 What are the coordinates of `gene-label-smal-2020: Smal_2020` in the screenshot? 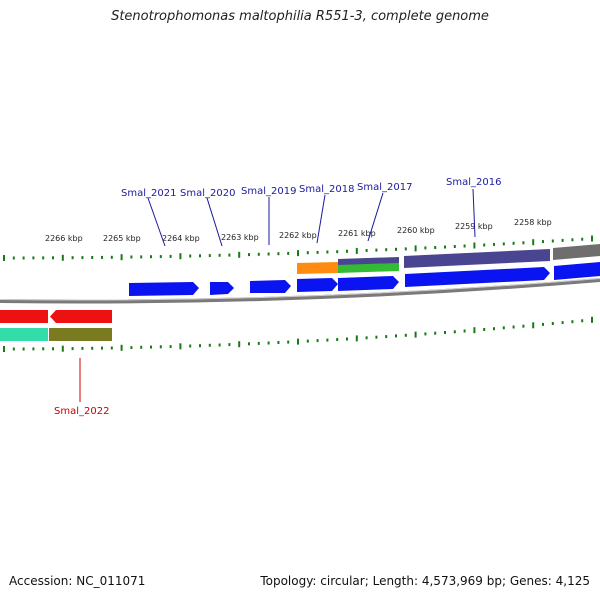 It's located at (207, 193).